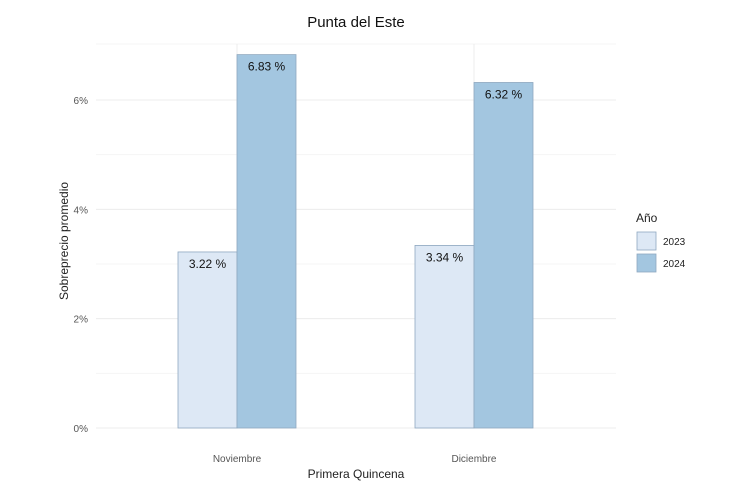  Describe the element at coordinates (81, 320) in the screenshot. I see `y-tick-label: 2%` at that location.